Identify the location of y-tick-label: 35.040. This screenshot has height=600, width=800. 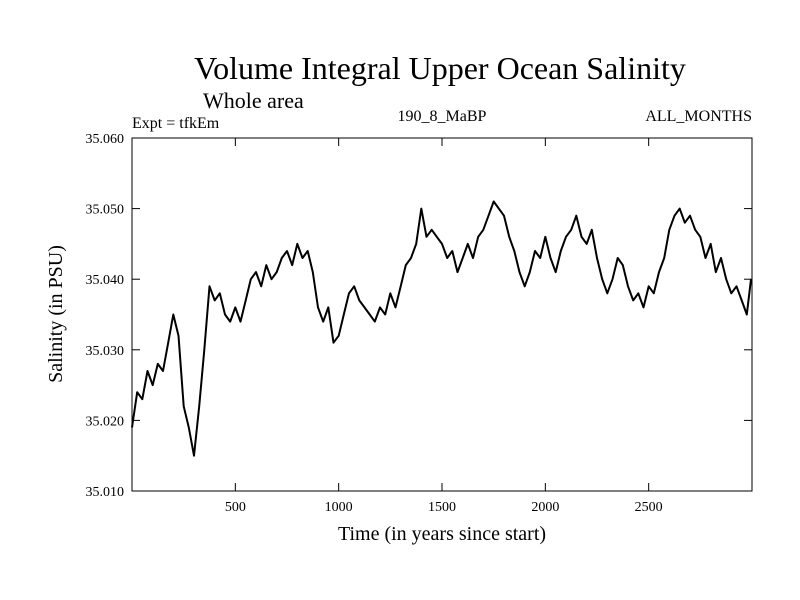
(105, 280).